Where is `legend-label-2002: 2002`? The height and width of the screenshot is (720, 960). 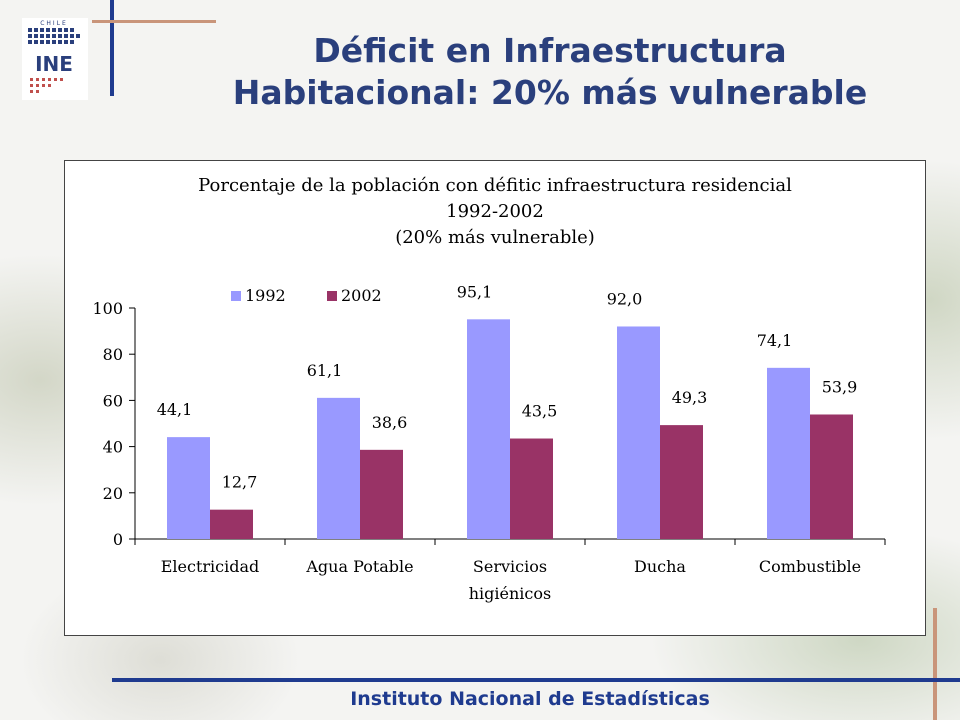
legend-label-2002: 2002 is located at coordinates (361, 295).